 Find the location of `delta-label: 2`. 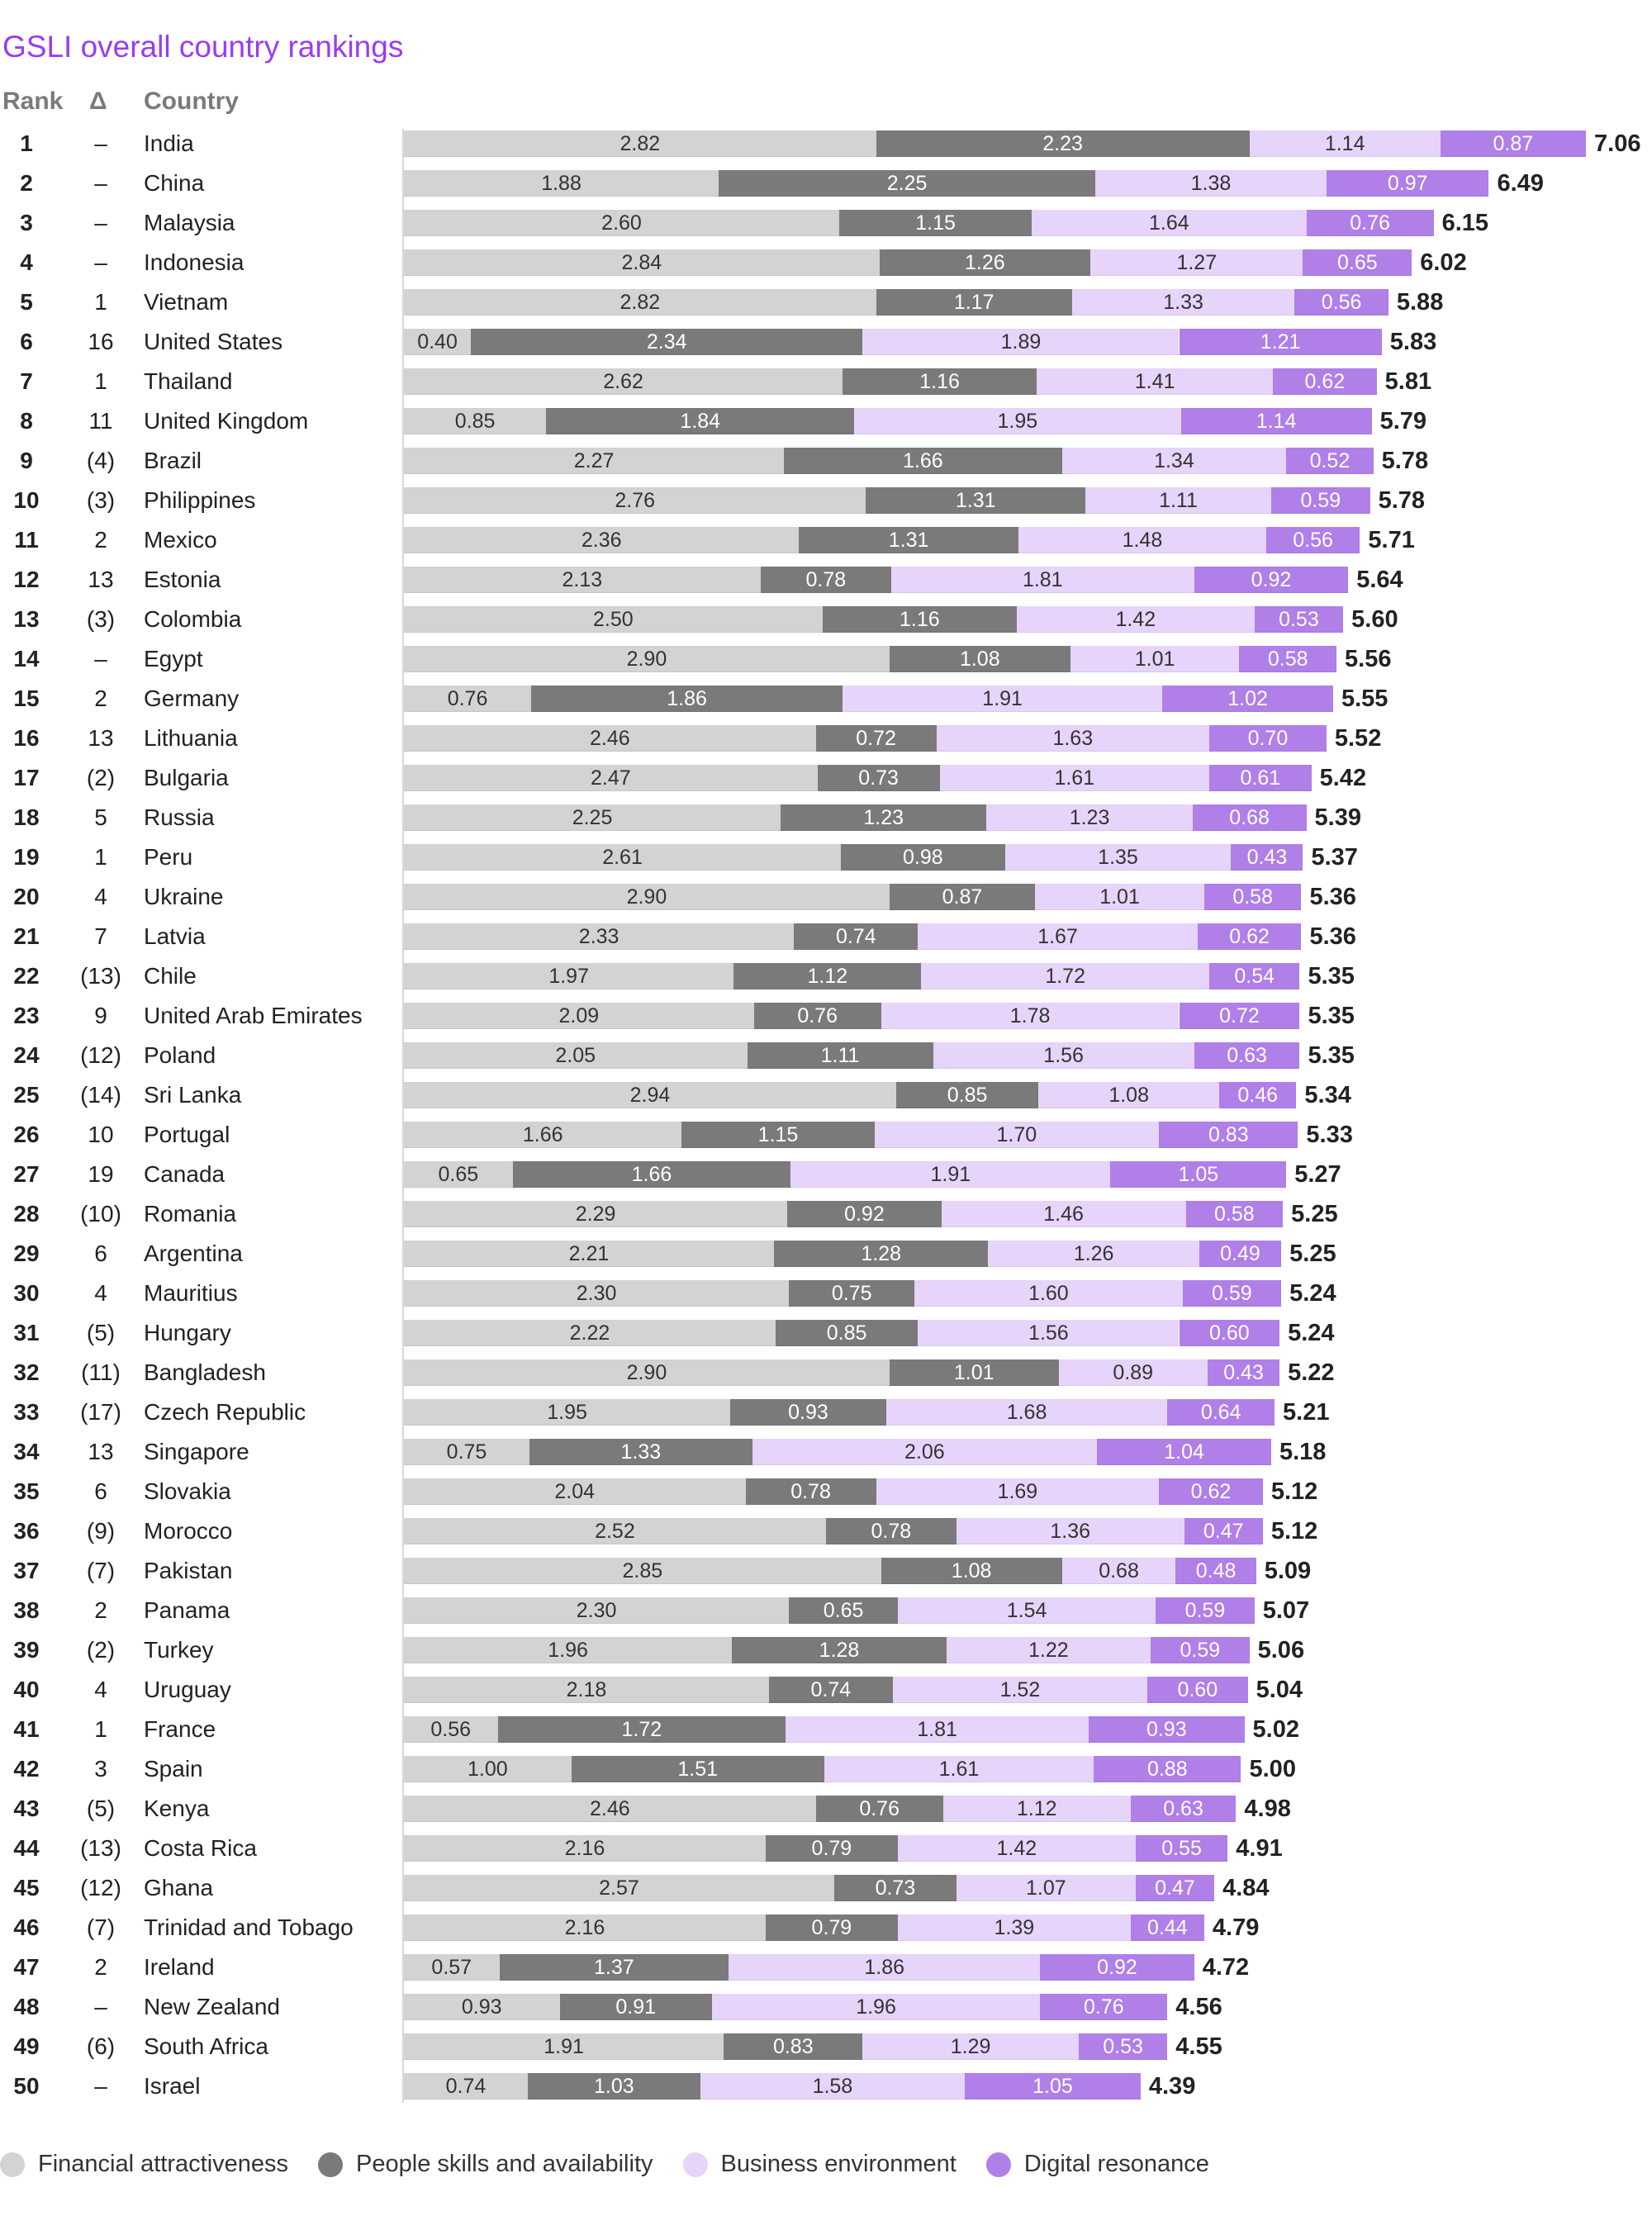

delta-label: 2 is located at coordinates (100, 1610).